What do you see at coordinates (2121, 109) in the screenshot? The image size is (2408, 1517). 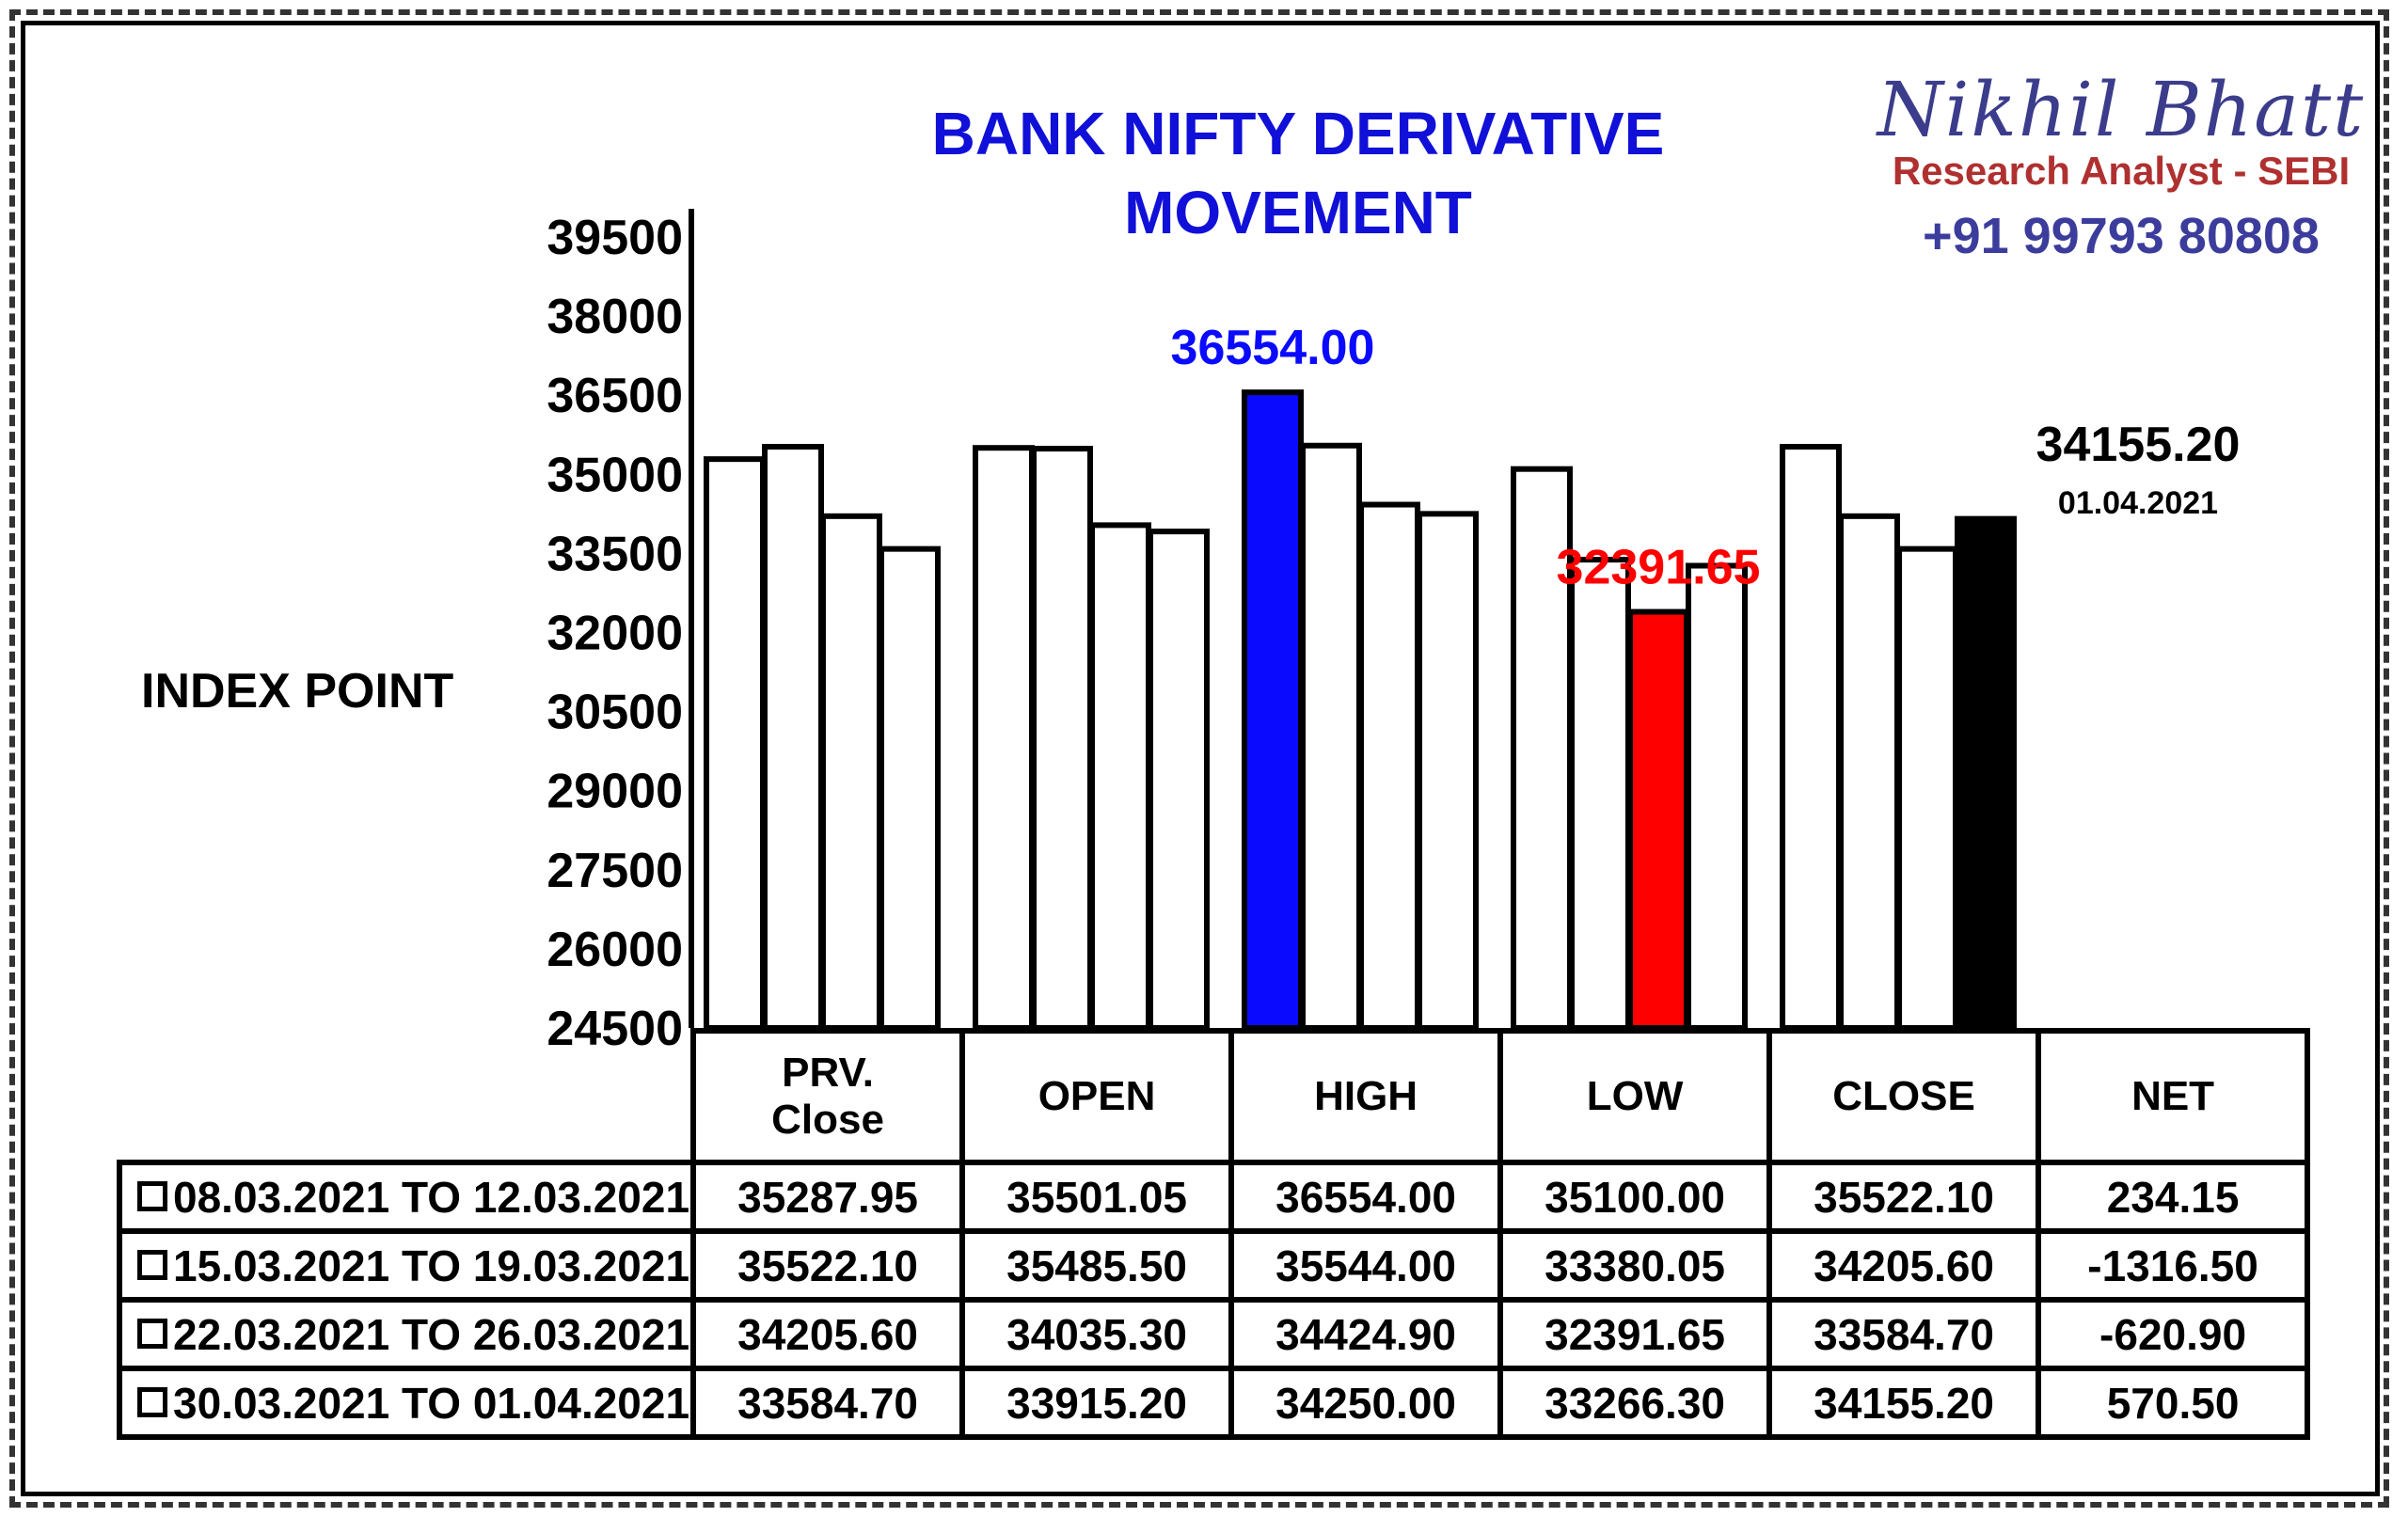 I see `watermark-name: Nikhil Bhatt` at bounding box center [2121, 109].